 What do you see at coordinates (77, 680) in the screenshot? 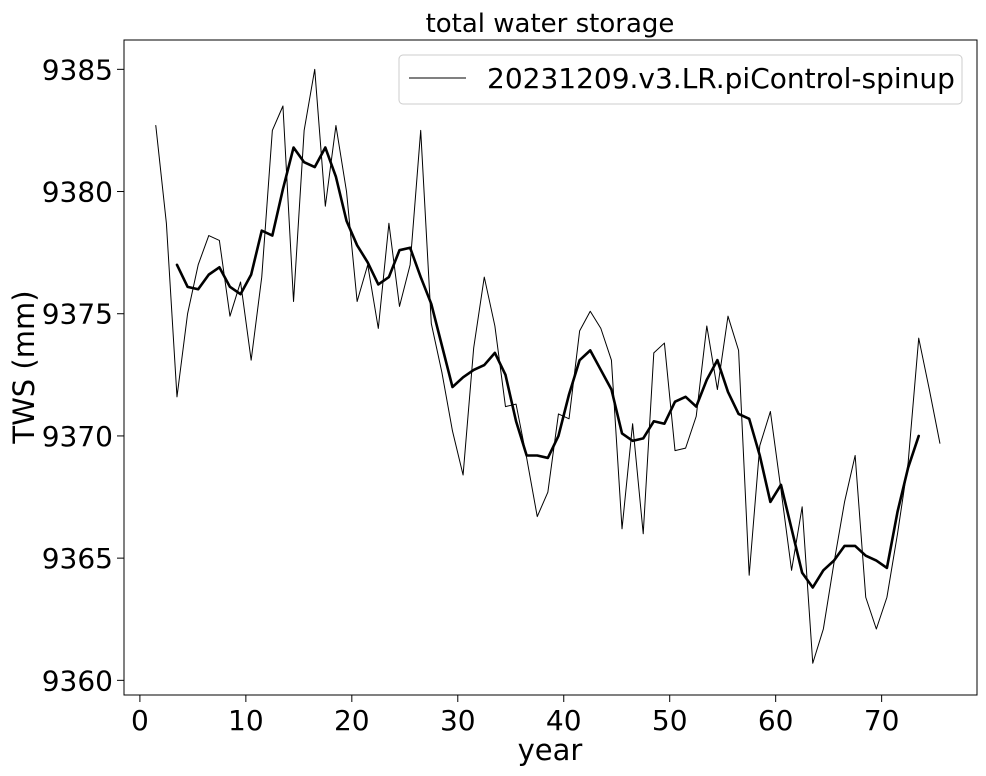
I see `y-tick-label: 9360` at bounding box center [77, 680].